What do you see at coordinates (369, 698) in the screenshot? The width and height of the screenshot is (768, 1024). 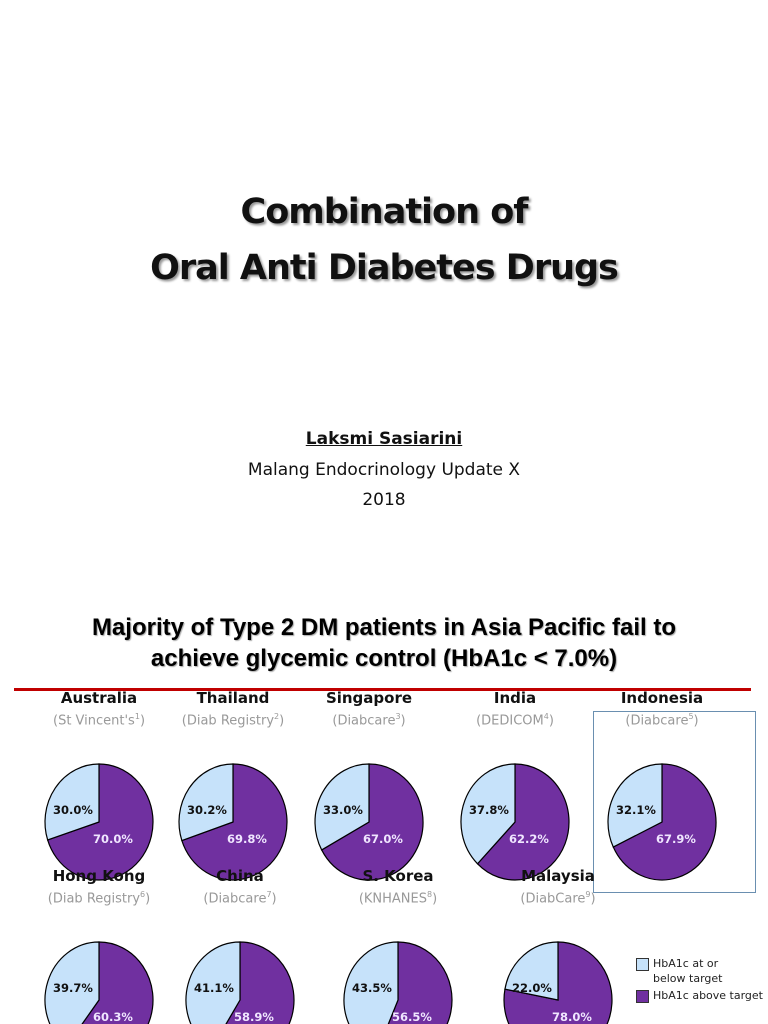 I see `country-label: Singapore` at bounding box center [369, 698].